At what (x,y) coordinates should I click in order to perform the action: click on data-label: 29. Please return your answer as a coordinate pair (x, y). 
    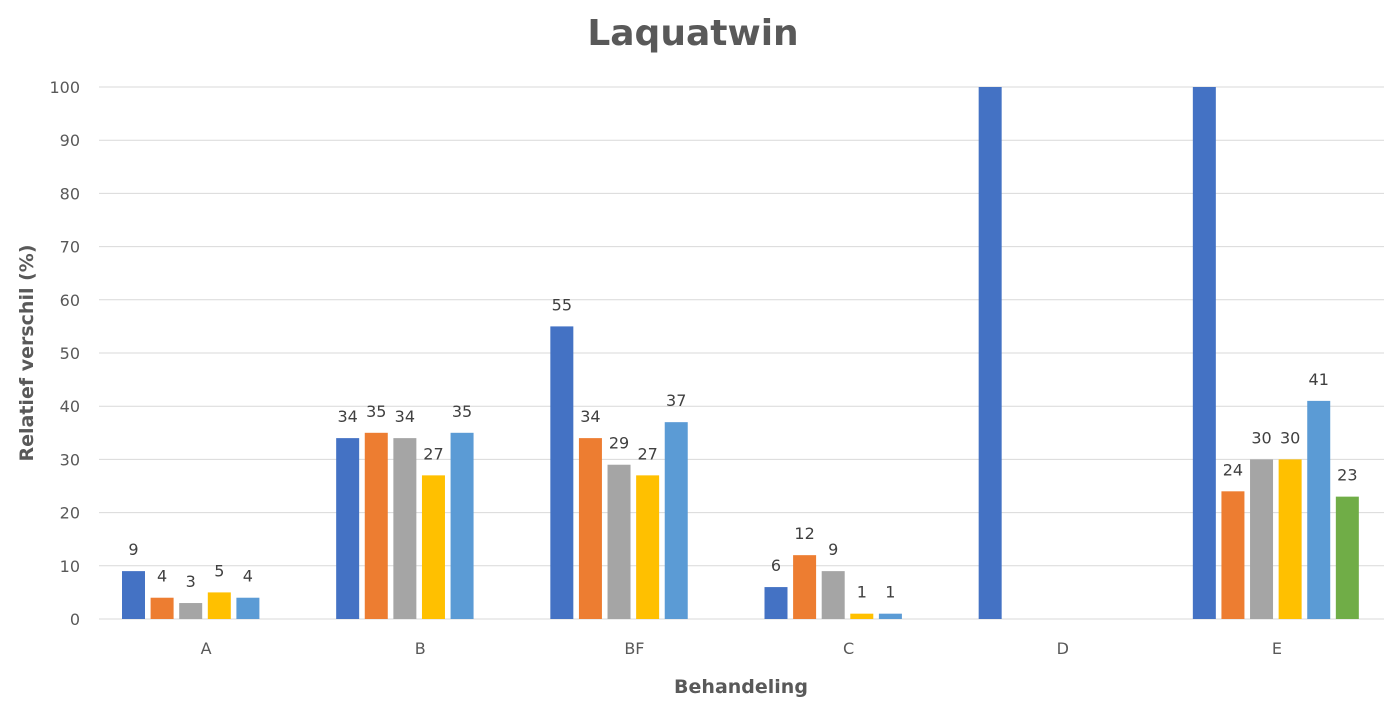
    Looking at the image, I should click on (619, 443).